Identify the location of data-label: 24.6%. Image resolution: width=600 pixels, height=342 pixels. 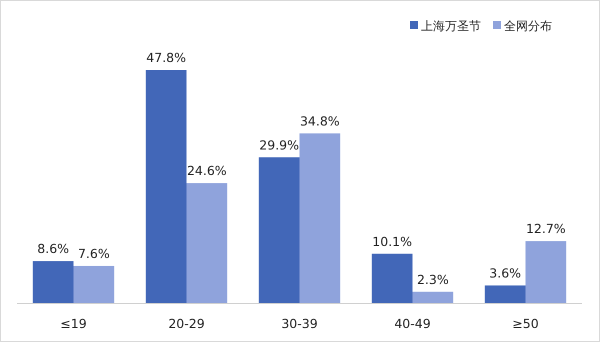
(206, 170).